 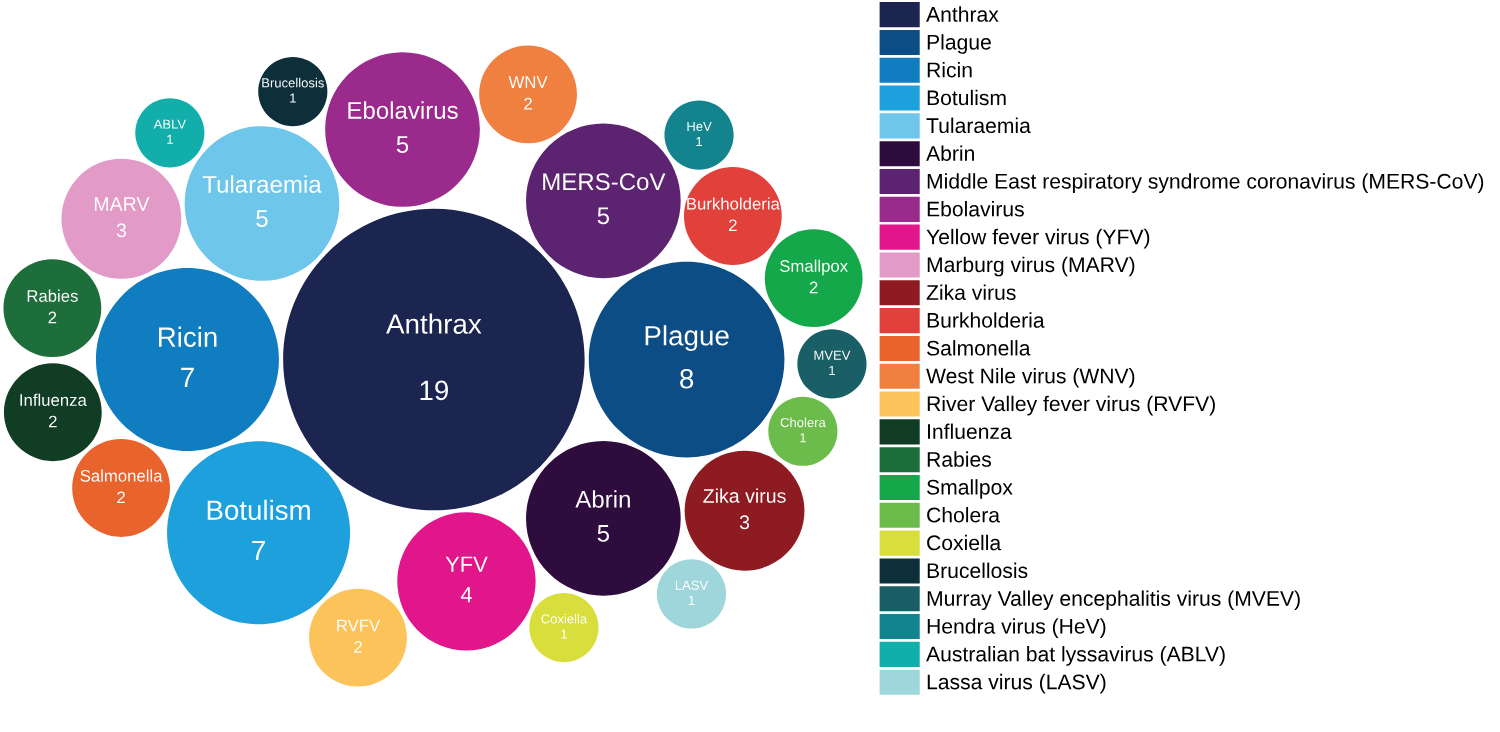 What do you see at coordinates (1031, 266) in the screenshot?
I see `legend-label: Marburg virus (MARV)` at bounding box center [1031, 266].